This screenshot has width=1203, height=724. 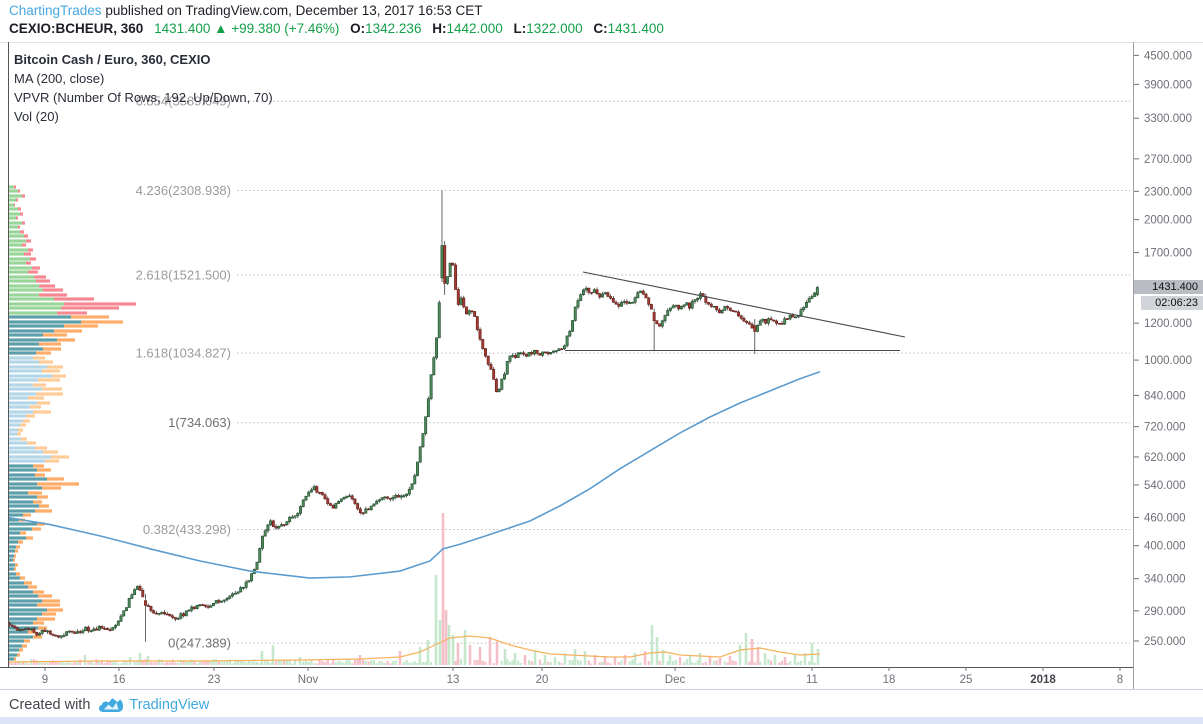 What do you see at coordinates (183, 353) in the screenshot?
I see `fib-level-label: 1.618(1034.827)` at bounding box center [183, 353].